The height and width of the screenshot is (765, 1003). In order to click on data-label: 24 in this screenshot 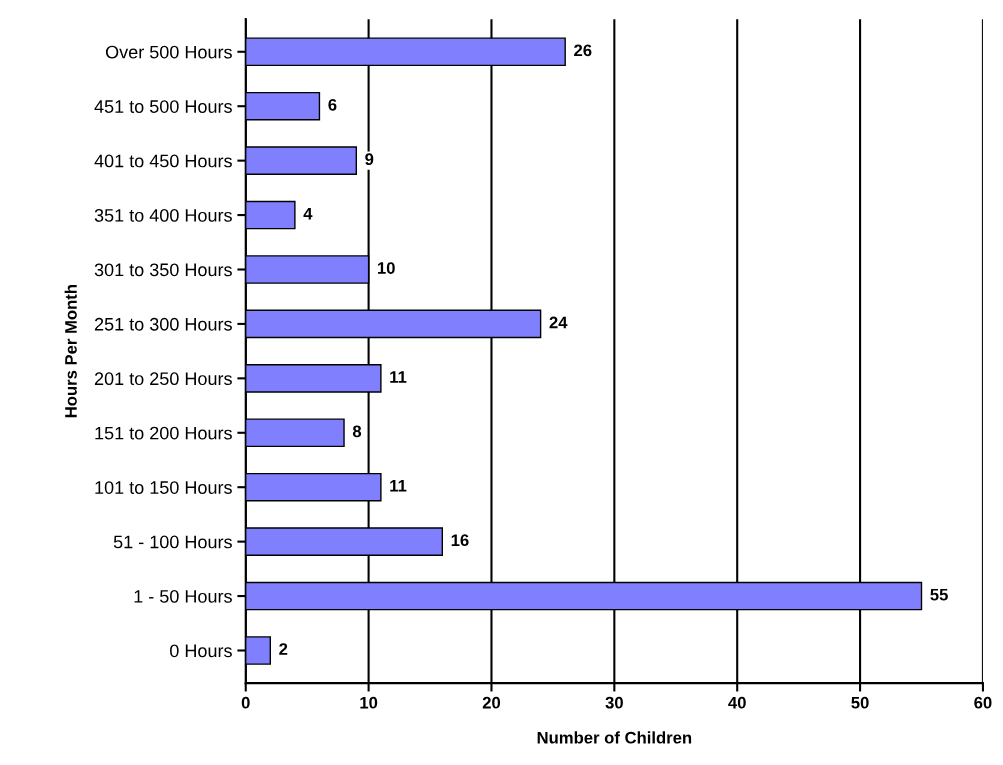, I will do `click(558, 322)`.